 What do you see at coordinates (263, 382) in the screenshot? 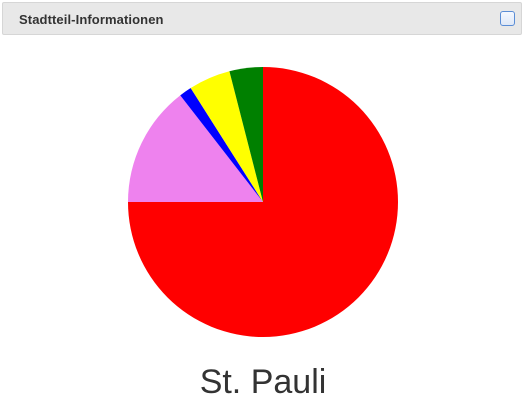
I see `chart-title: St. Pauli` at bounding box center [263, 382].